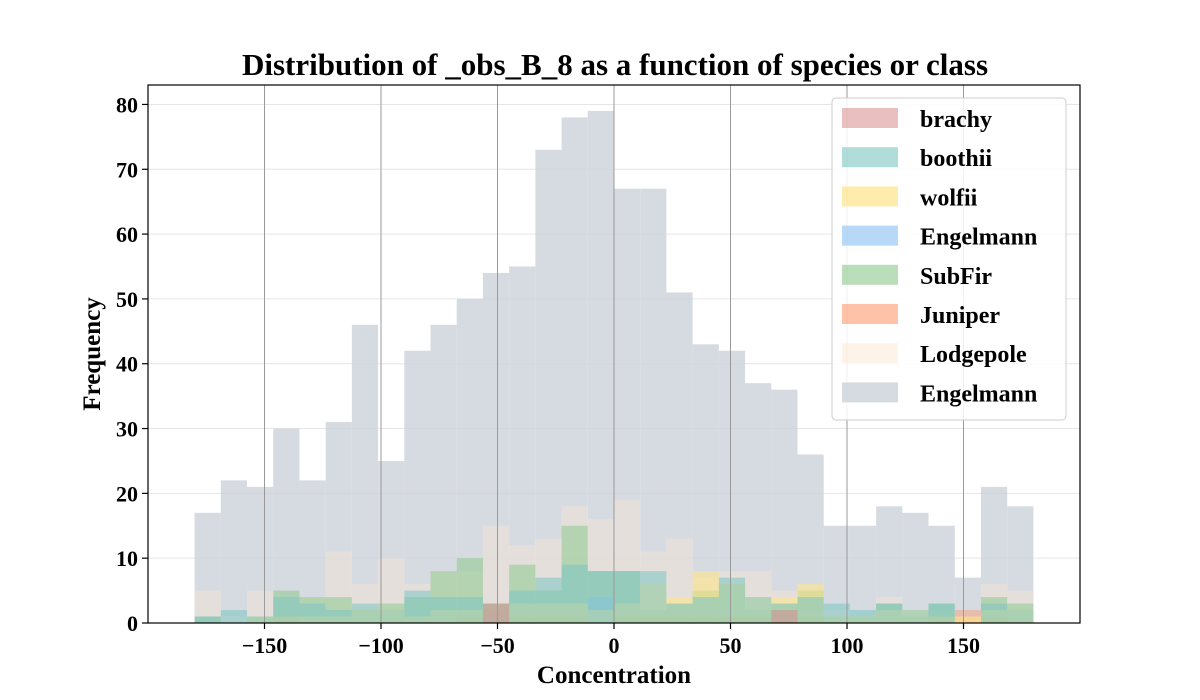 This screenshot has height=700, width=1200. I want to click on y-axis-ticks: 0 10 20 30 40 50 60 70 80, so click(132, 364).